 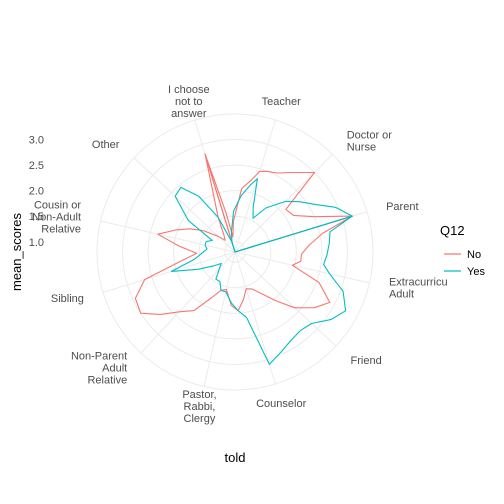 What do you see at coordinates (36, 166) in the screenshot?
I see `radial-tick-label: 2.5` at bounding box center [36, 166].